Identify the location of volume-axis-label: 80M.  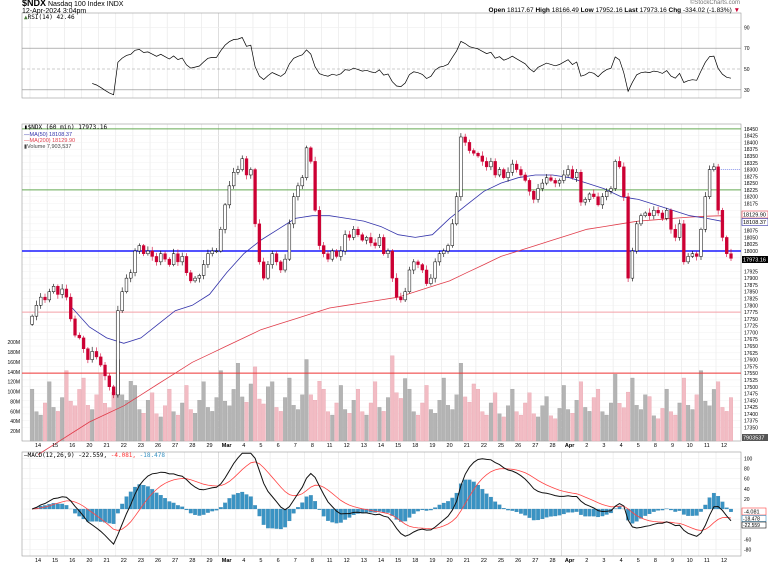
(15, 402).